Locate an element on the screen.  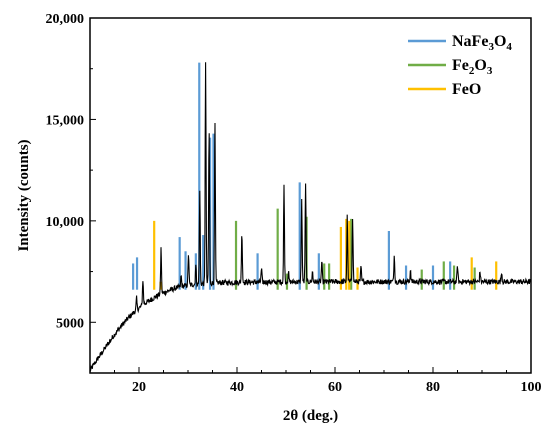
legend: NaFe3O4 Fe2O3 FeO is located at coordinates (460, 65).